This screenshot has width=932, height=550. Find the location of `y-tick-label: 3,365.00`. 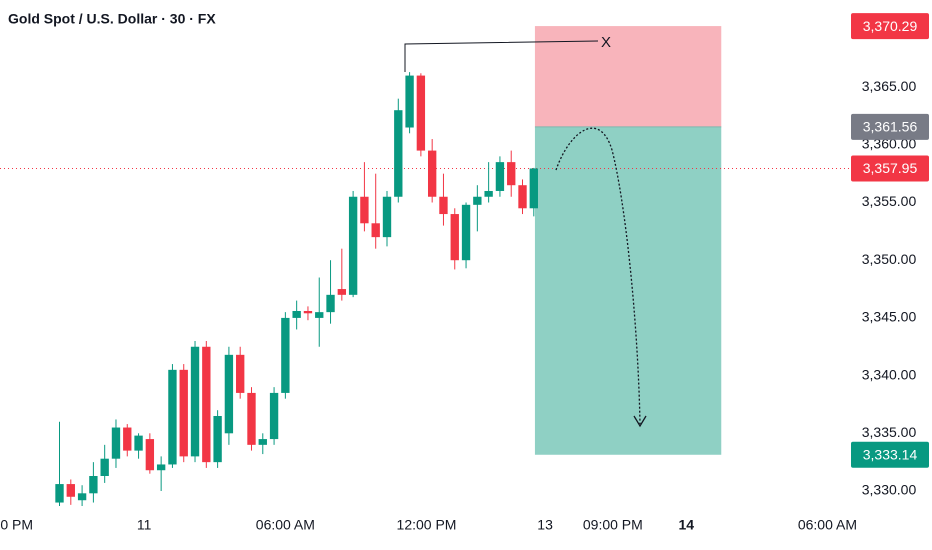

y-tick-label: 3,365.00 is located at coordinates (889, 86).